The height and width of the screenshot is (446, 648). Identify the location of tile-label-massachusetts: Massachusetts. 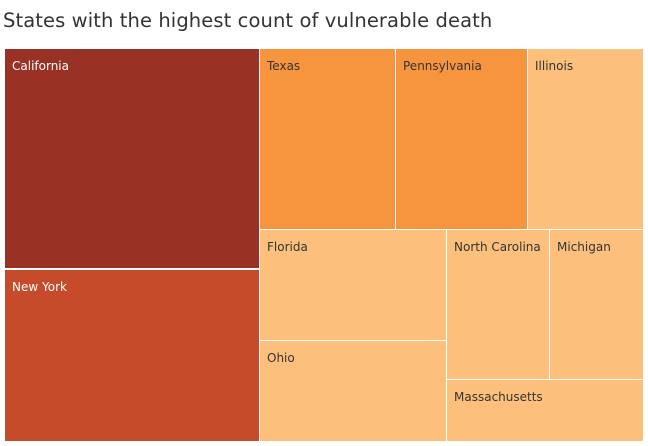
(498, 397).